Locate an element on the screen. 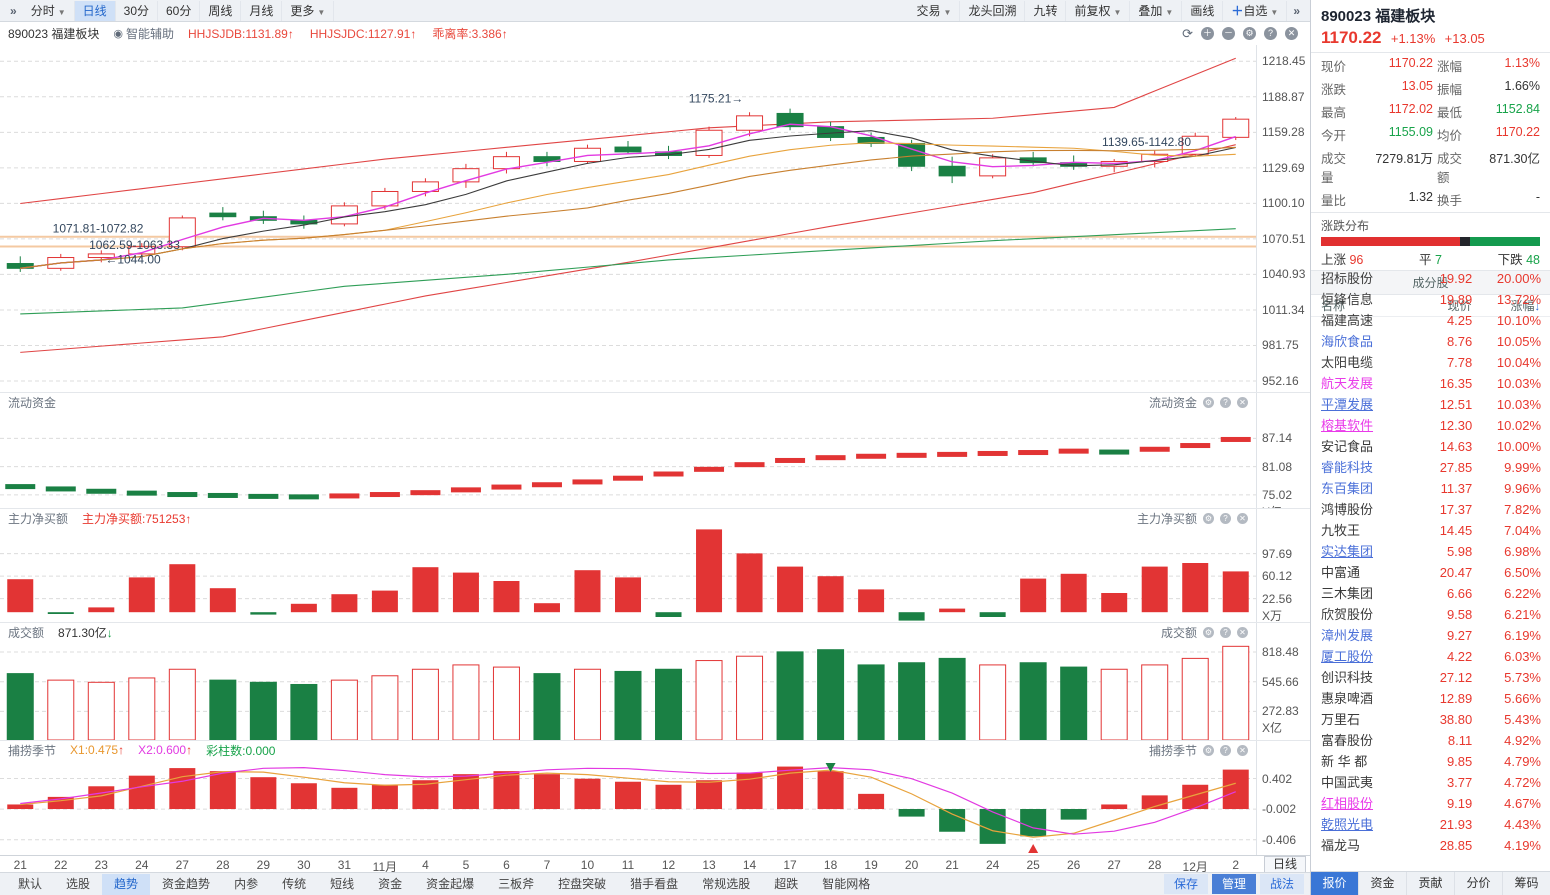 The image size is (1550, 895). constituent-row: 创识科技 27.12 5.73% is located at coordinates (1430, 677).